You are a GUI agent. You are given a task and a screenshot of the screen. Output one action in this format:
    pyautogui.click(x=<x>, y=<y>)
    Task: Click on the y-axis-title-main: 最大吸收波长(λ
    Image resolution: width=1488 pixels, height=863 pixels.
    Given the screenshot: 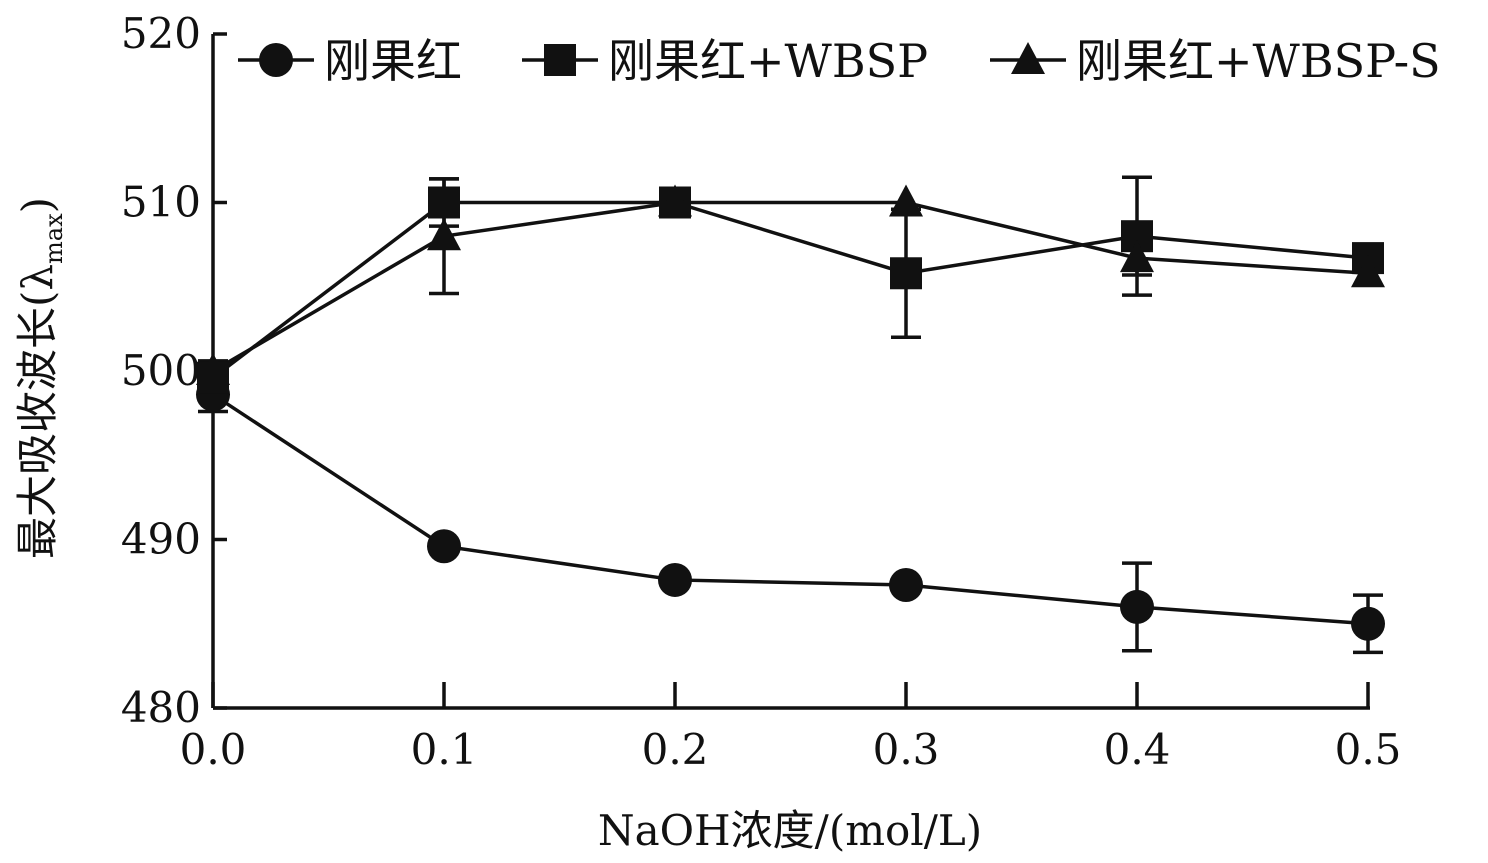 What is the action you would take?
    pyautogui.click(x=37, y=411)
    